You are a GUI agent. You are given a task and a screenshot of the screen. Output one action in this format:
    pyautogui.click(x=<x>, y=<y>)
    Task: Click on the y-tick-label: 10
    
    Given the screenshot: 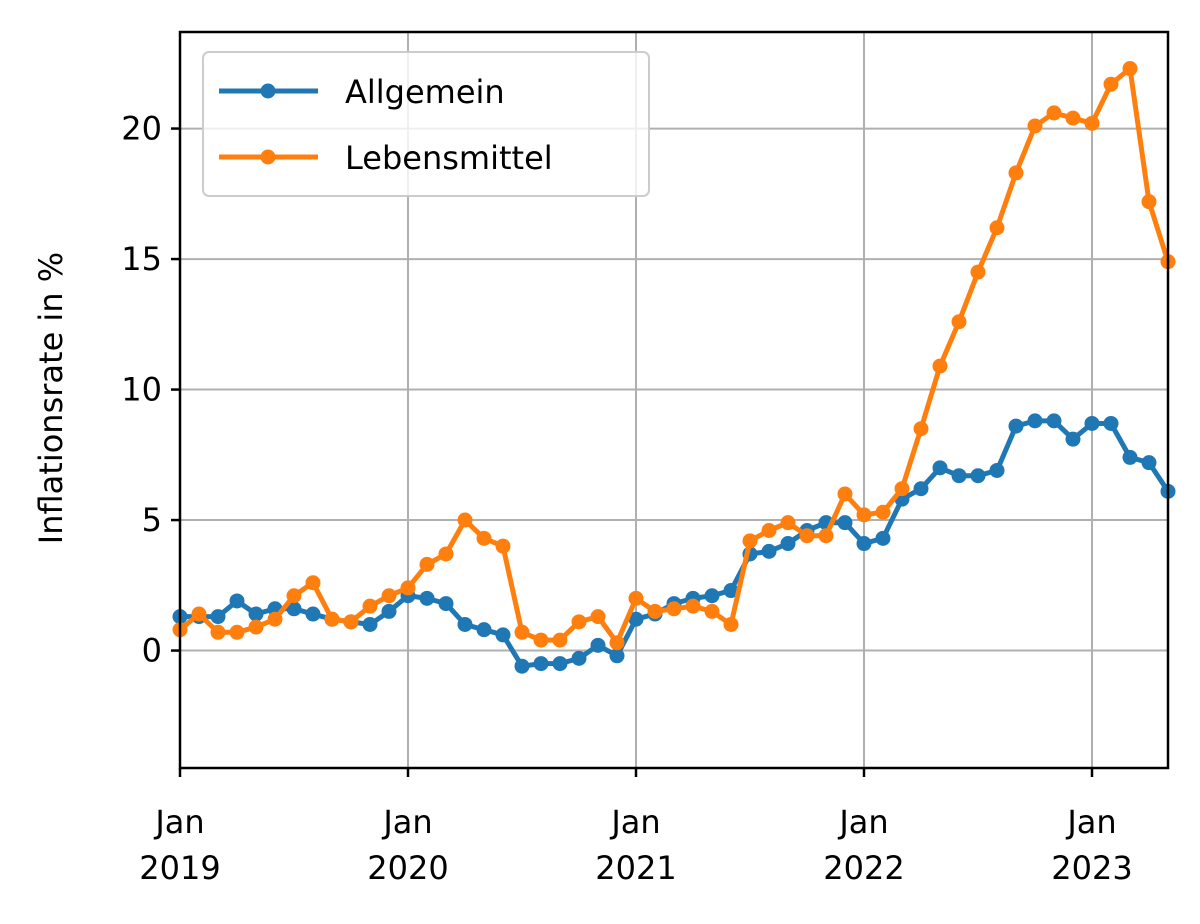 What is the action you would take?
    pyautogui.click(x=141, y=390)
    